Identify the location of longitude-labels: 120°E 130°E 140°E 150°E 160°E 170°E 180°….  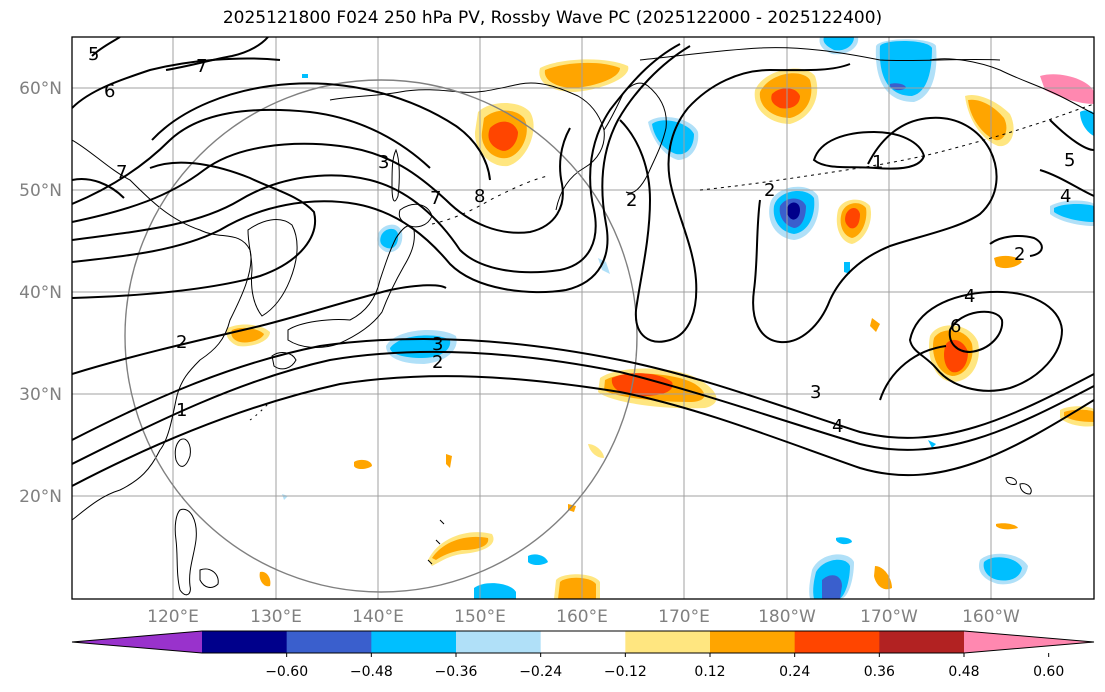
(583, 617).